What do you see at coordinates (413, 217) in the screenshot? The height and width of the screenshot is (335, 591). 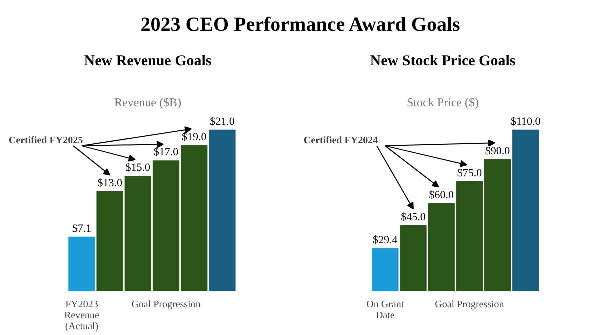 I see `data-label: $45.0` at bounding box center [413, 217].